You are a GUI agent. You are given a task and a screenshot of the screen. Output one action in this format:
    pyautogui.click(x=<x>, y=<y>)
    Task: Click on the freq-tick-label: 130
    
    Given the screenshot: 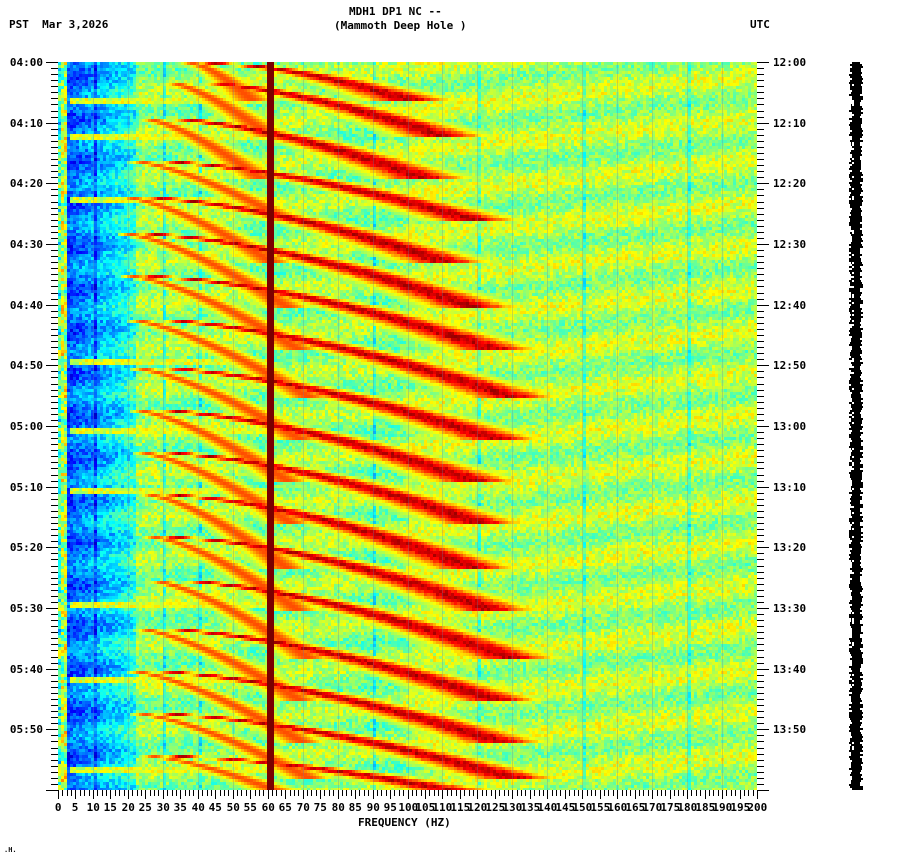 What is the action you would take?
    pyautogui.click(x=512, y=807)
    